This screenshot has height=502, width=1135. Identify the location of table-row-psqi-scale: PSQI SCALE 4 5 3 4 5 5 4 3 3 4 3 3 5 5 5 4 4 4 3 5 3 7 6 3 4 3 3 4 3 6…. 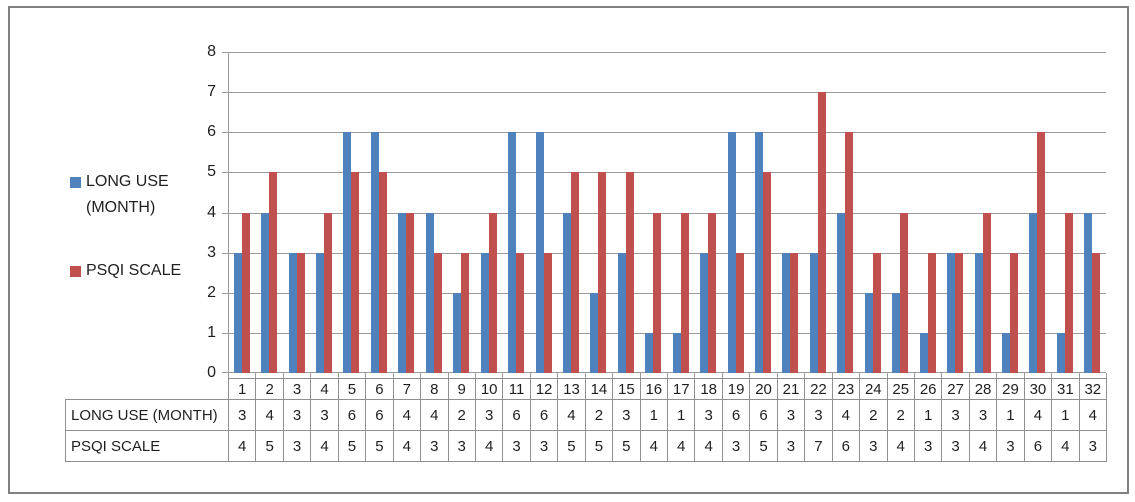
(586, 446).